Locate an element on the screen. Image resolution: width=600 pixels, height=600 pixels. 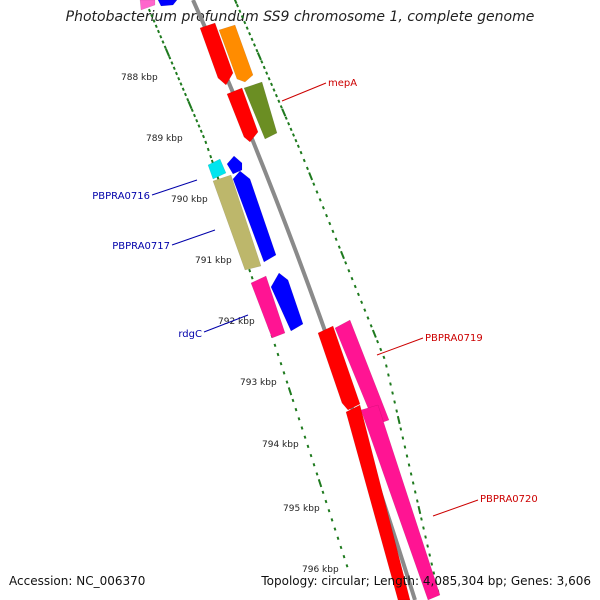
gene-fwd-PBPRA0719-b is located at coordinates (362, 372).